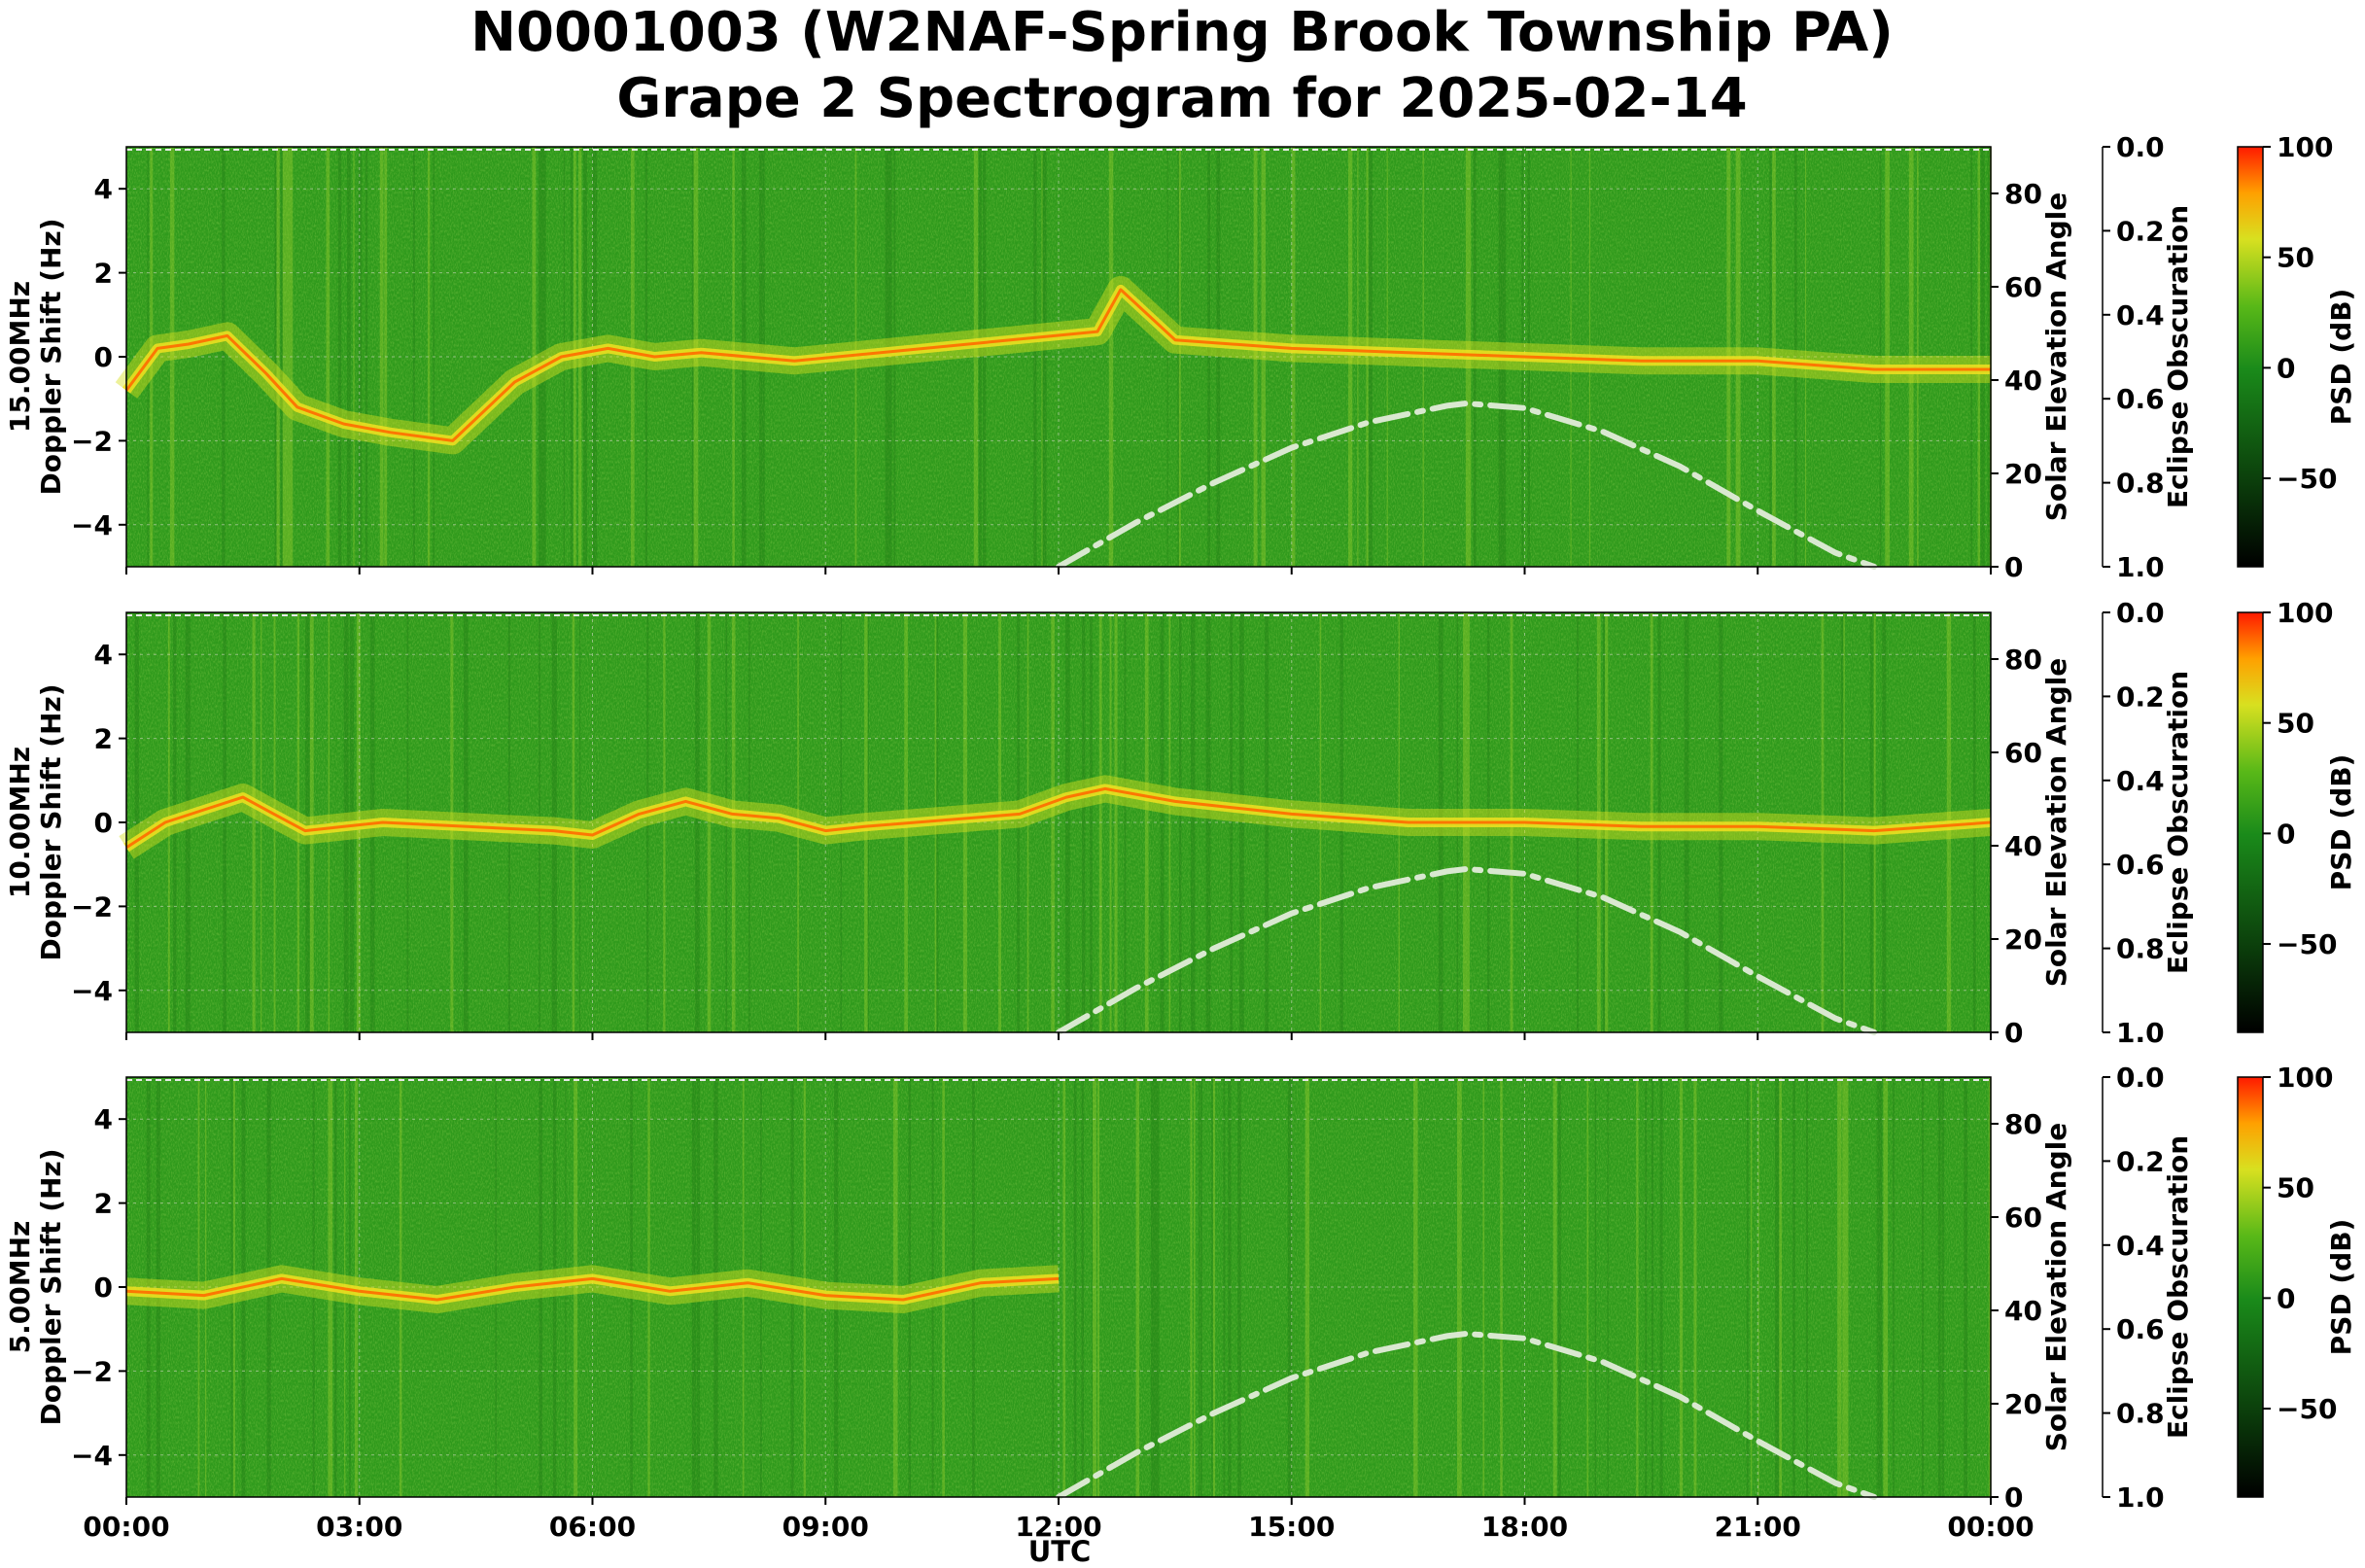 Image resolution: width=2365 pixels, height=1568 pixels. Describe the element at coordinates (20, 357) in the screenshot. I see `frequency-label: 15.00MHz` at that location.